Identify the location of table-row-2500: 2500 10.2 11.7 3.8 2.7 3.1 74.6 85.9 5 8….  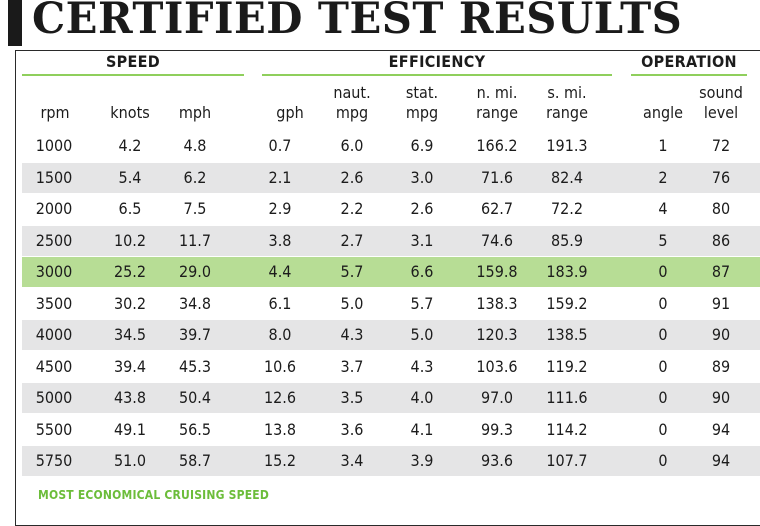
(391, 241).